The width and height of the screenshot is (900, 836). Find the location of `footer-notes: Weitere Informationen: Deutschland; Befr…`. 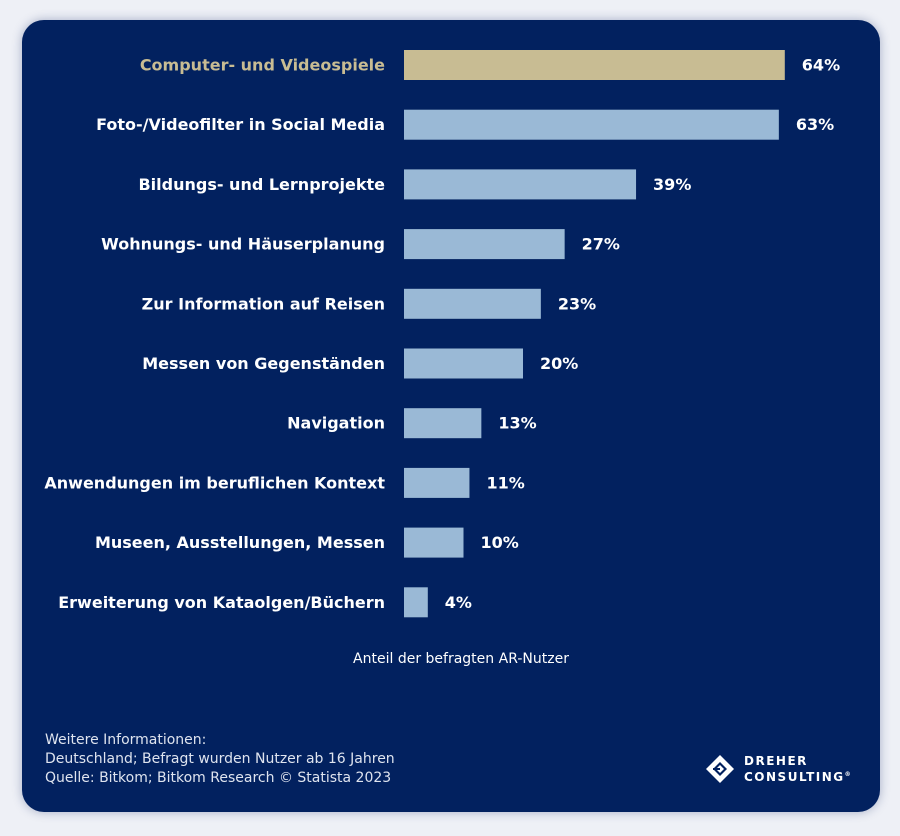

footer-notes: Weitere Informationen: Deutschland; Befr… is located at coordinates (220, 759).